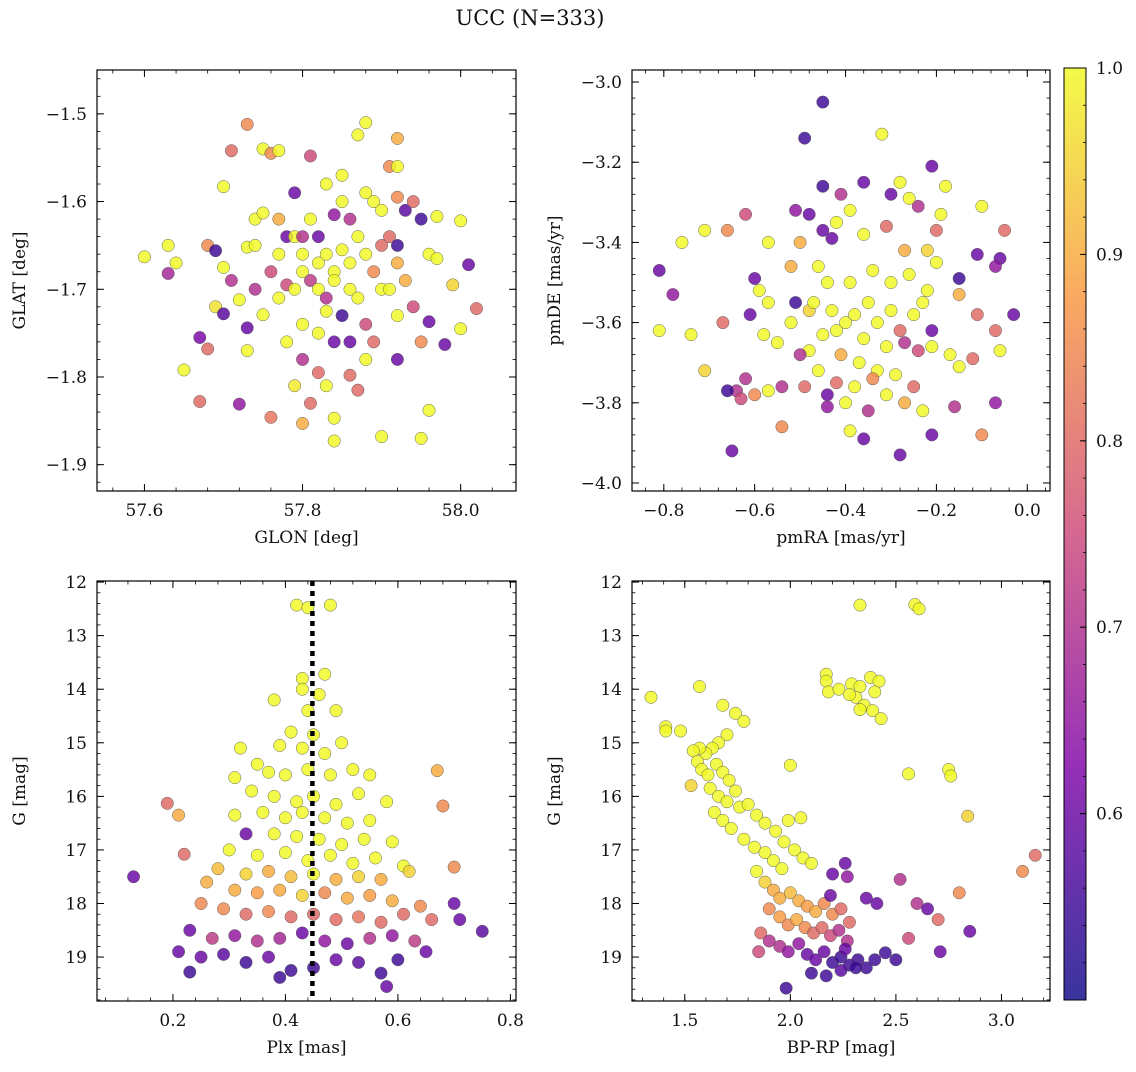  What do you see at coordinates (310, 282) in the screenshot?
I see `scatter-points` at bounding box center [310, 282].